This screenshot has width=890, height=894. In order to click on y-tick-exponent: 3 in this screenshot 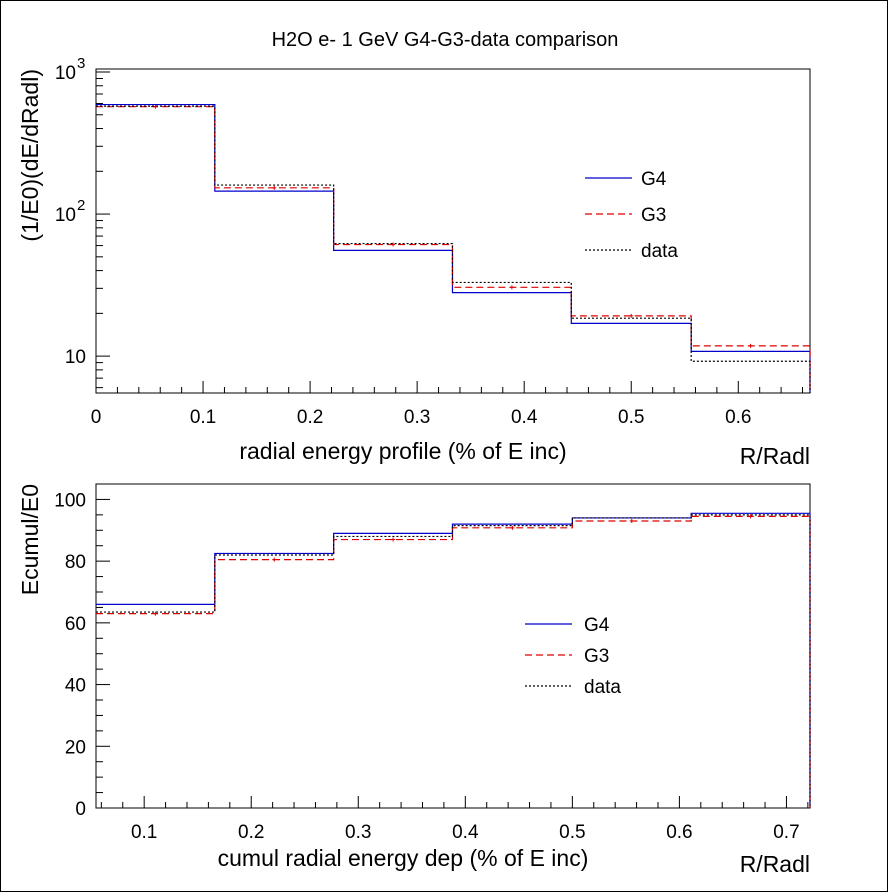, I will do `click(81, 63)`.